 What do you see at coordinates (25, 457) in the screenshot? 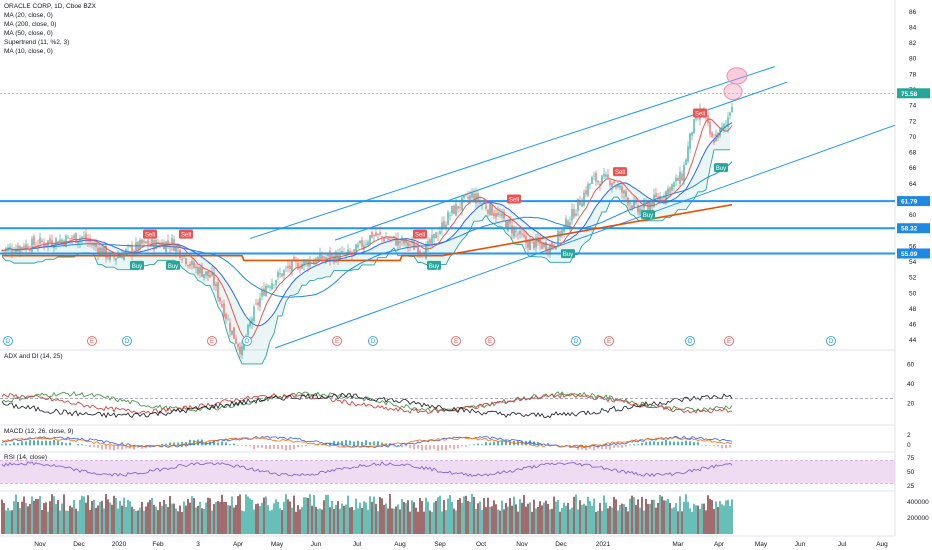
I see `rsi-label: RSI (14, close)` at bounding box center [25, 457].